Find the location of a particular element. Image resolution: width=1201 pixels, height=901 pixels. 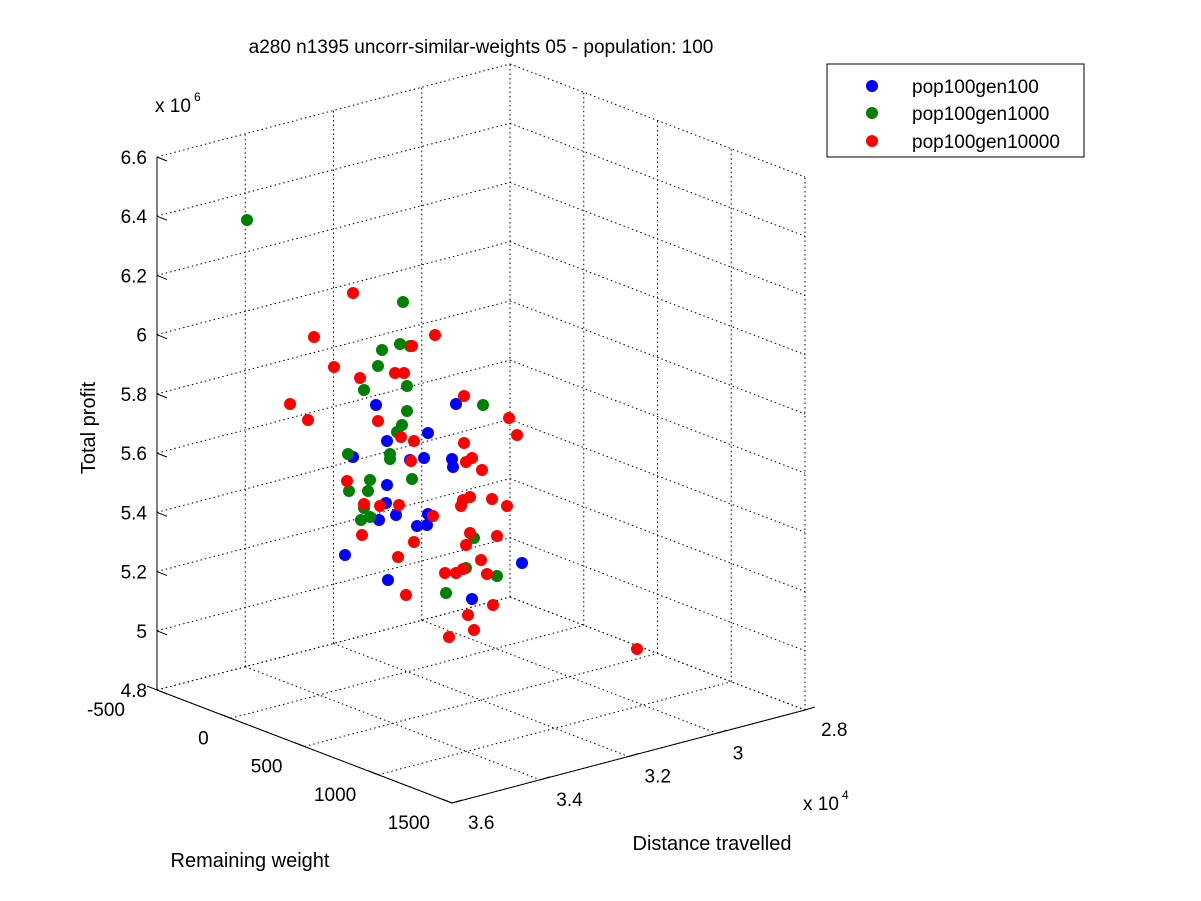

y-multiplier: x 10 is located at coordinates (821, 804).